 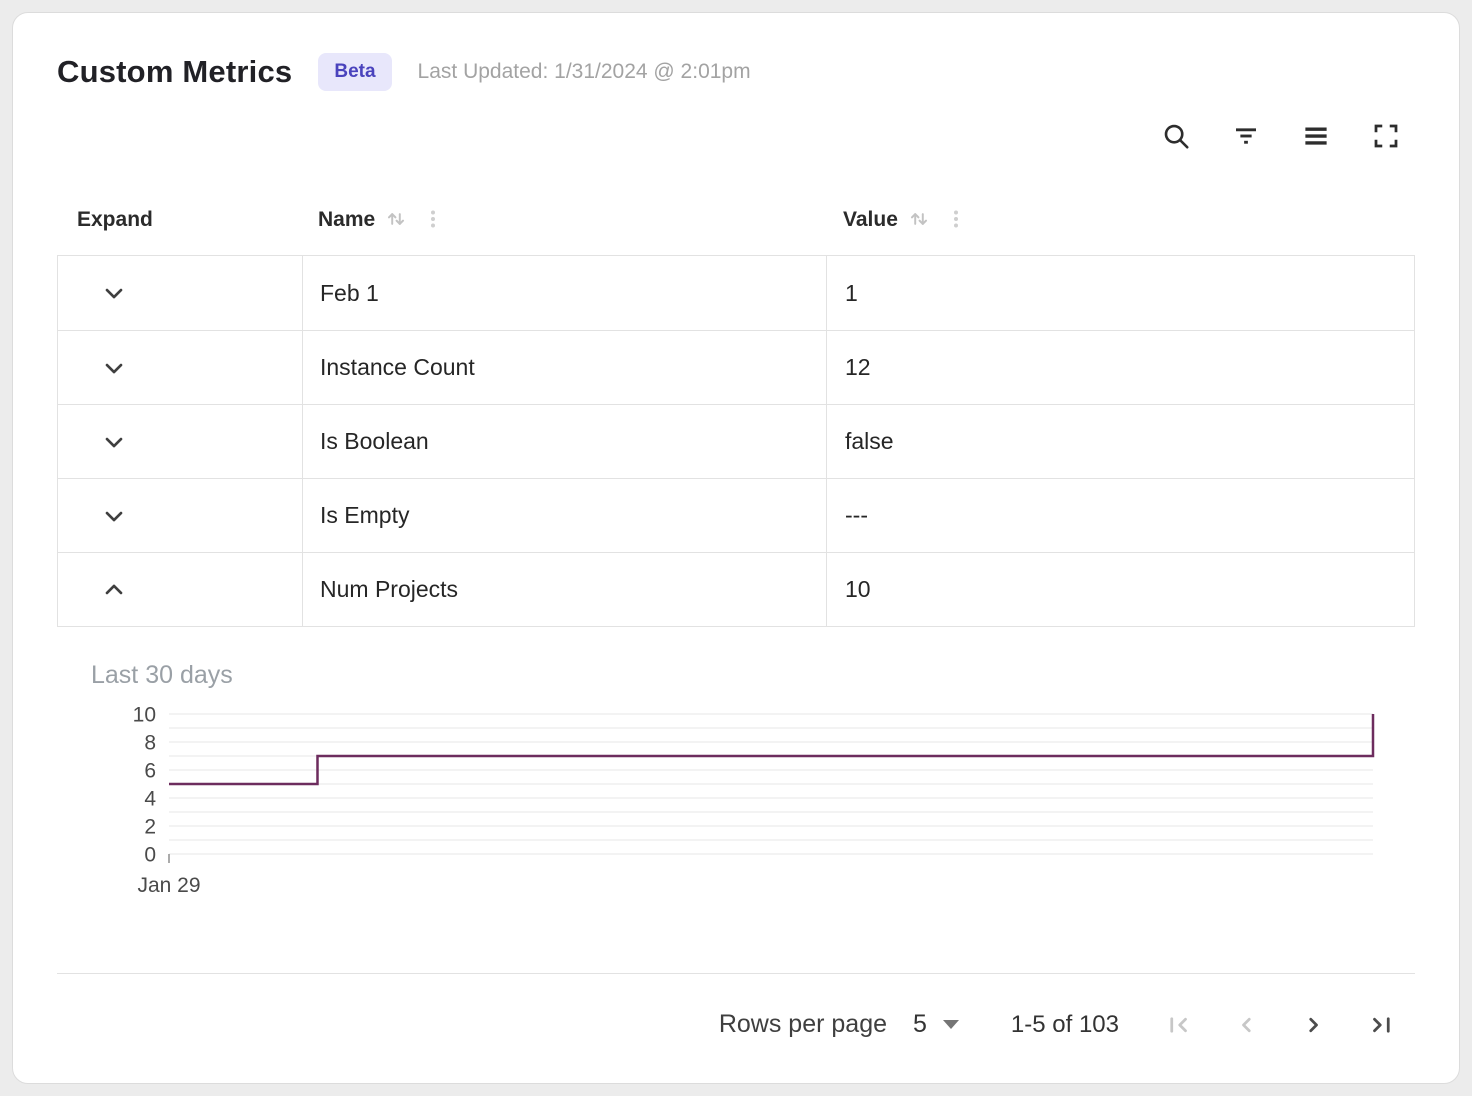 What do you see at coordinates (851, 292) in the screenshot?
I see `metric-value: 1` at bounding box center [851, 292].